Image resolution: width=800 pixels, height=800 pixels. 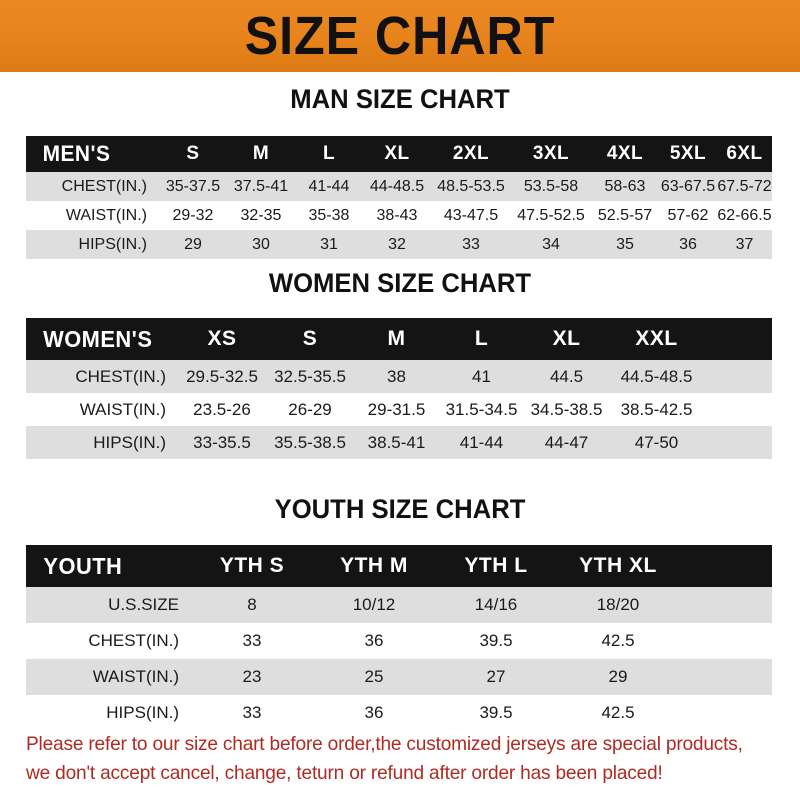 I want to click on table-cell: 23, so click(x=252, y=676).